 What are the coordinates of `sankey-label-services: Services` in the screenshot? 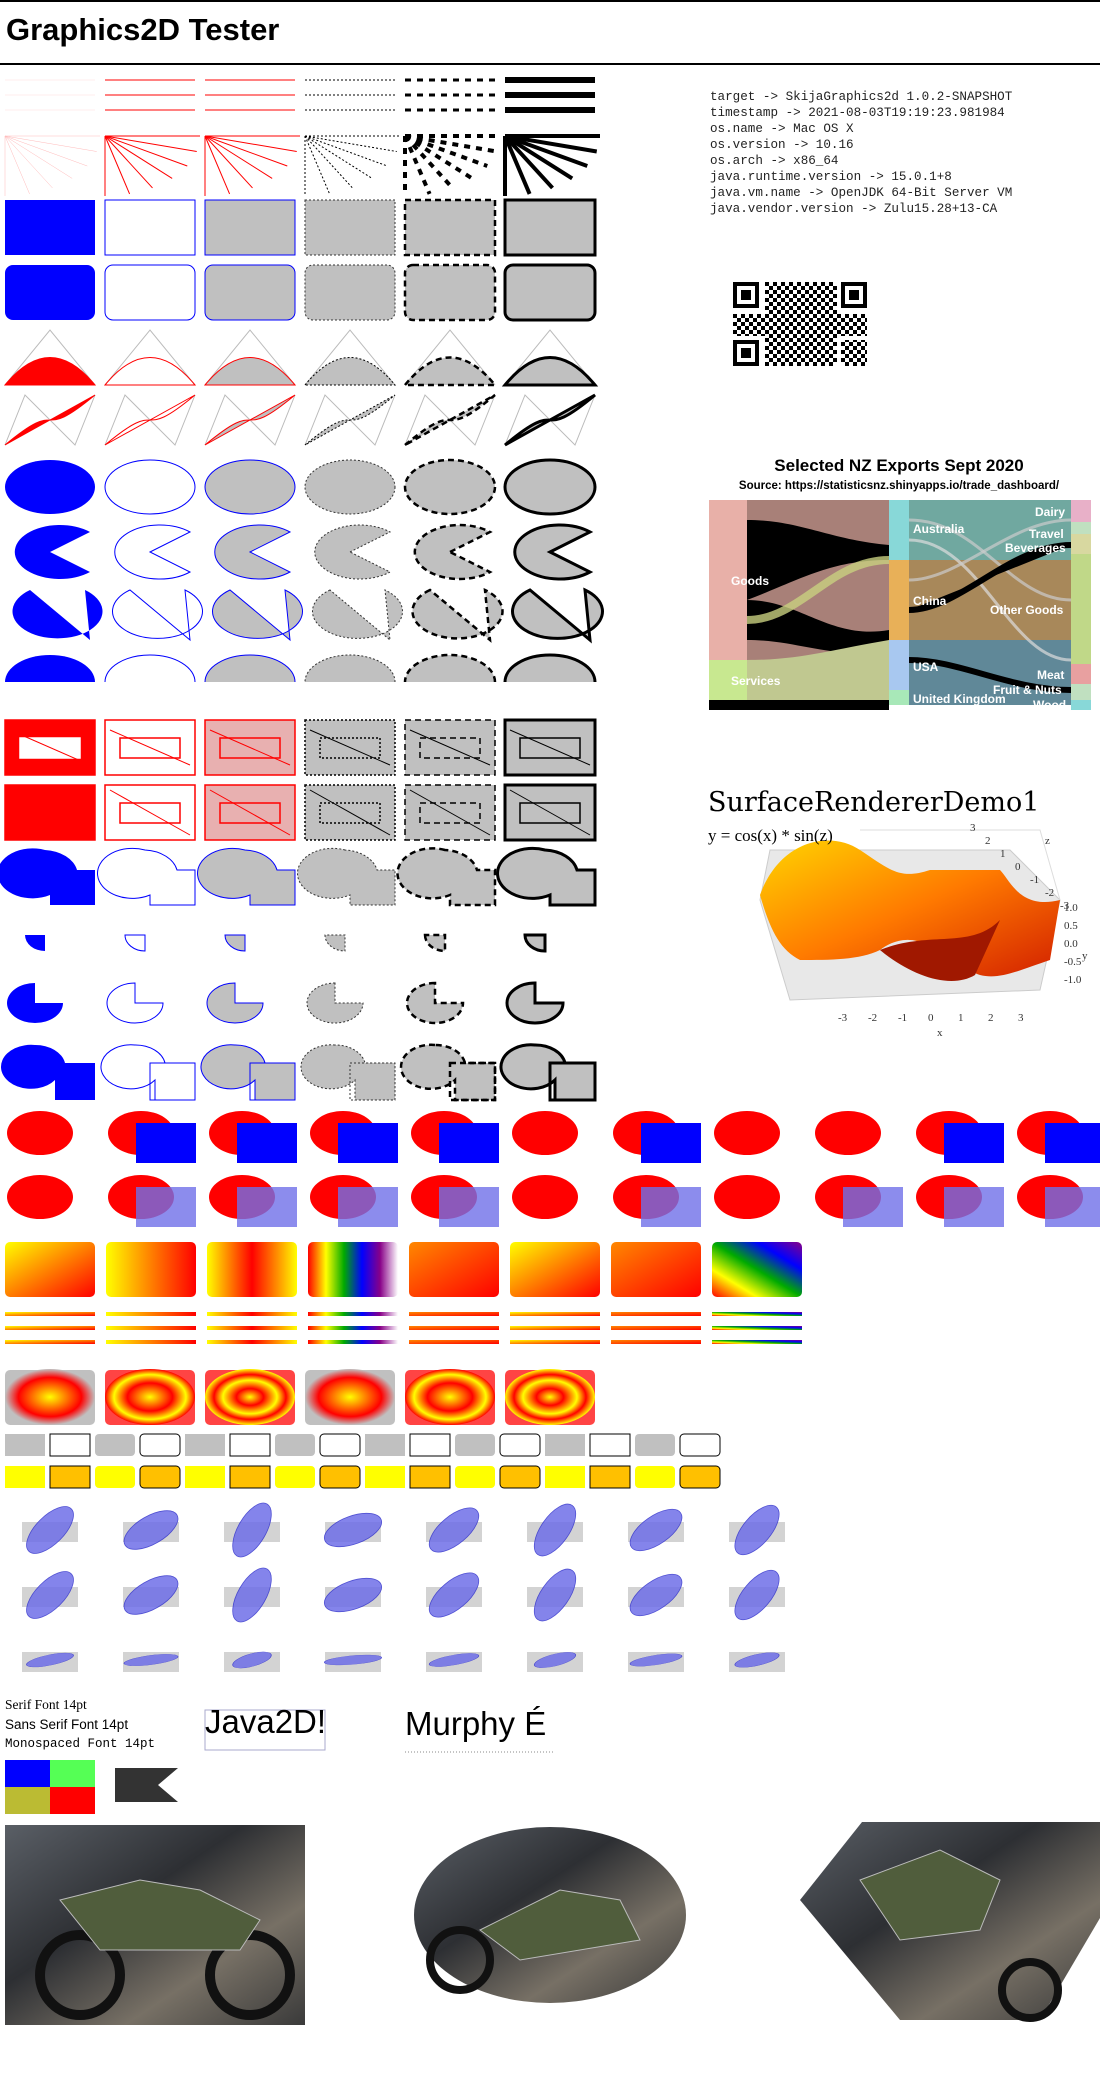 It's located at (756, 681).